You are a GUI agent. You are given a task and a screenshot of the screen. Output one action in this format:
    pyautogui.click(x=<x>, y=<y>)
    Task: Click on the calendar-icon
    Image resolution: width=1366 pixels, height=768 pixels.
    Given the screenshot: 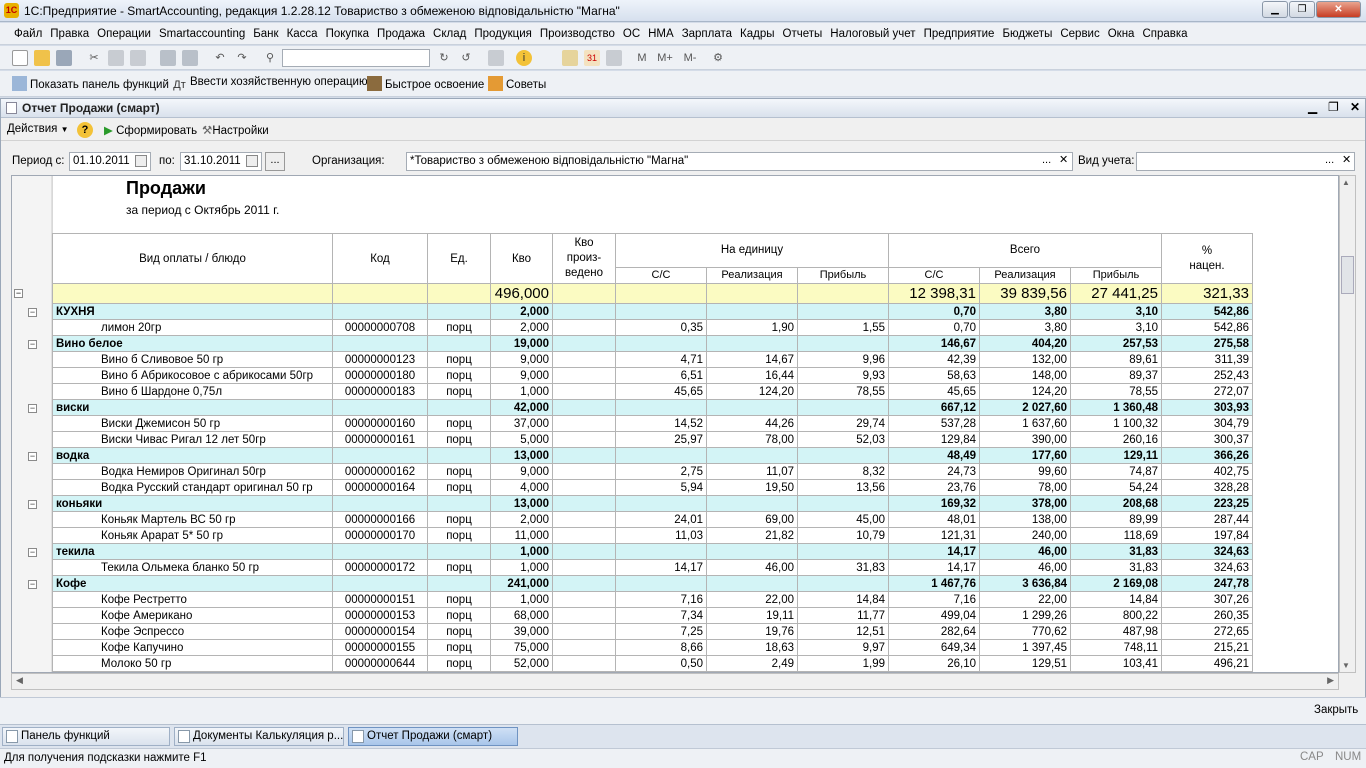 What is the action you would take?
    pyautogui.click(x=252, y=161)
    